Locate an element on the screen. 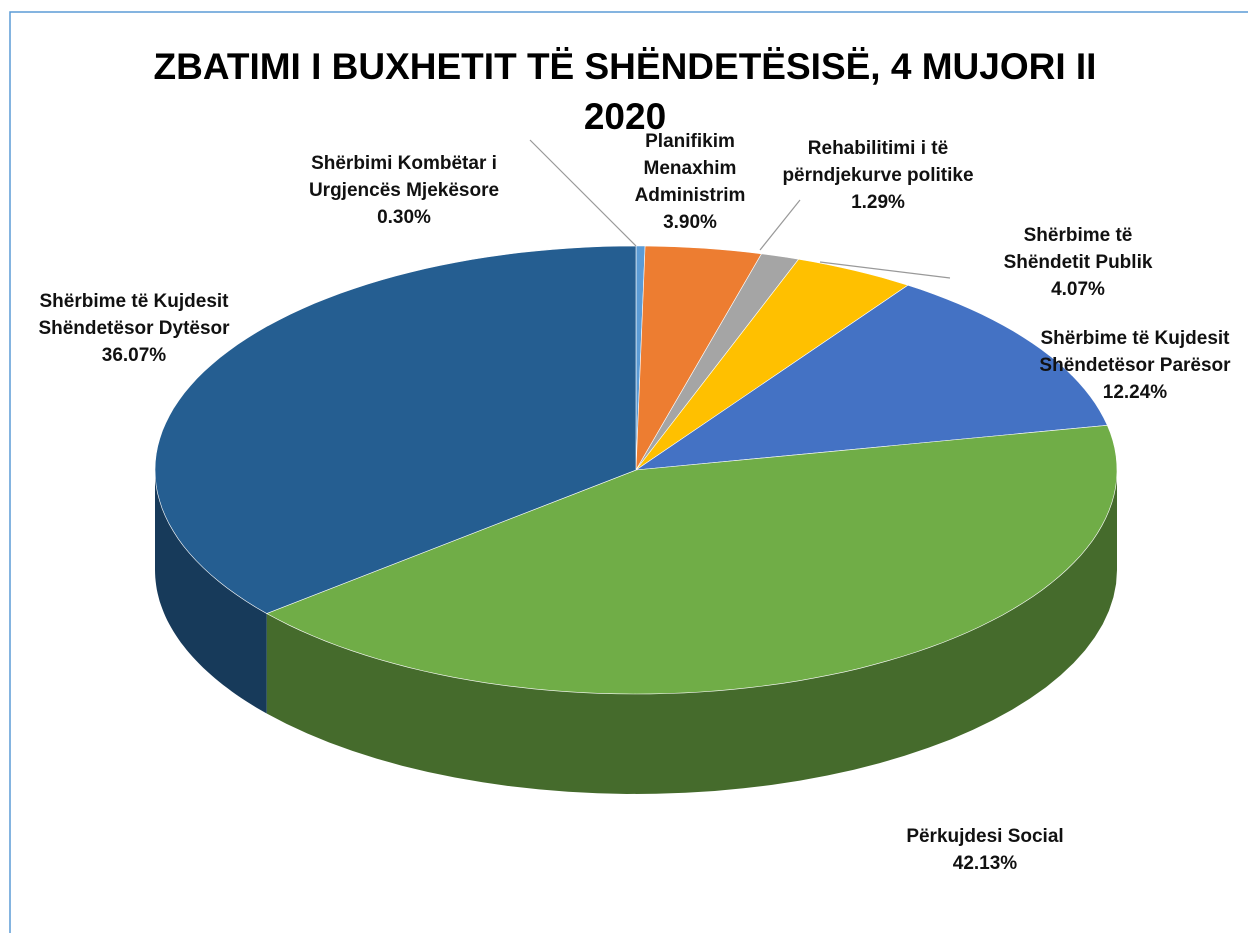  label-name: Shërbime të Kujdesit Shëndetësor Parësor is located at coordinates (1135, 352).